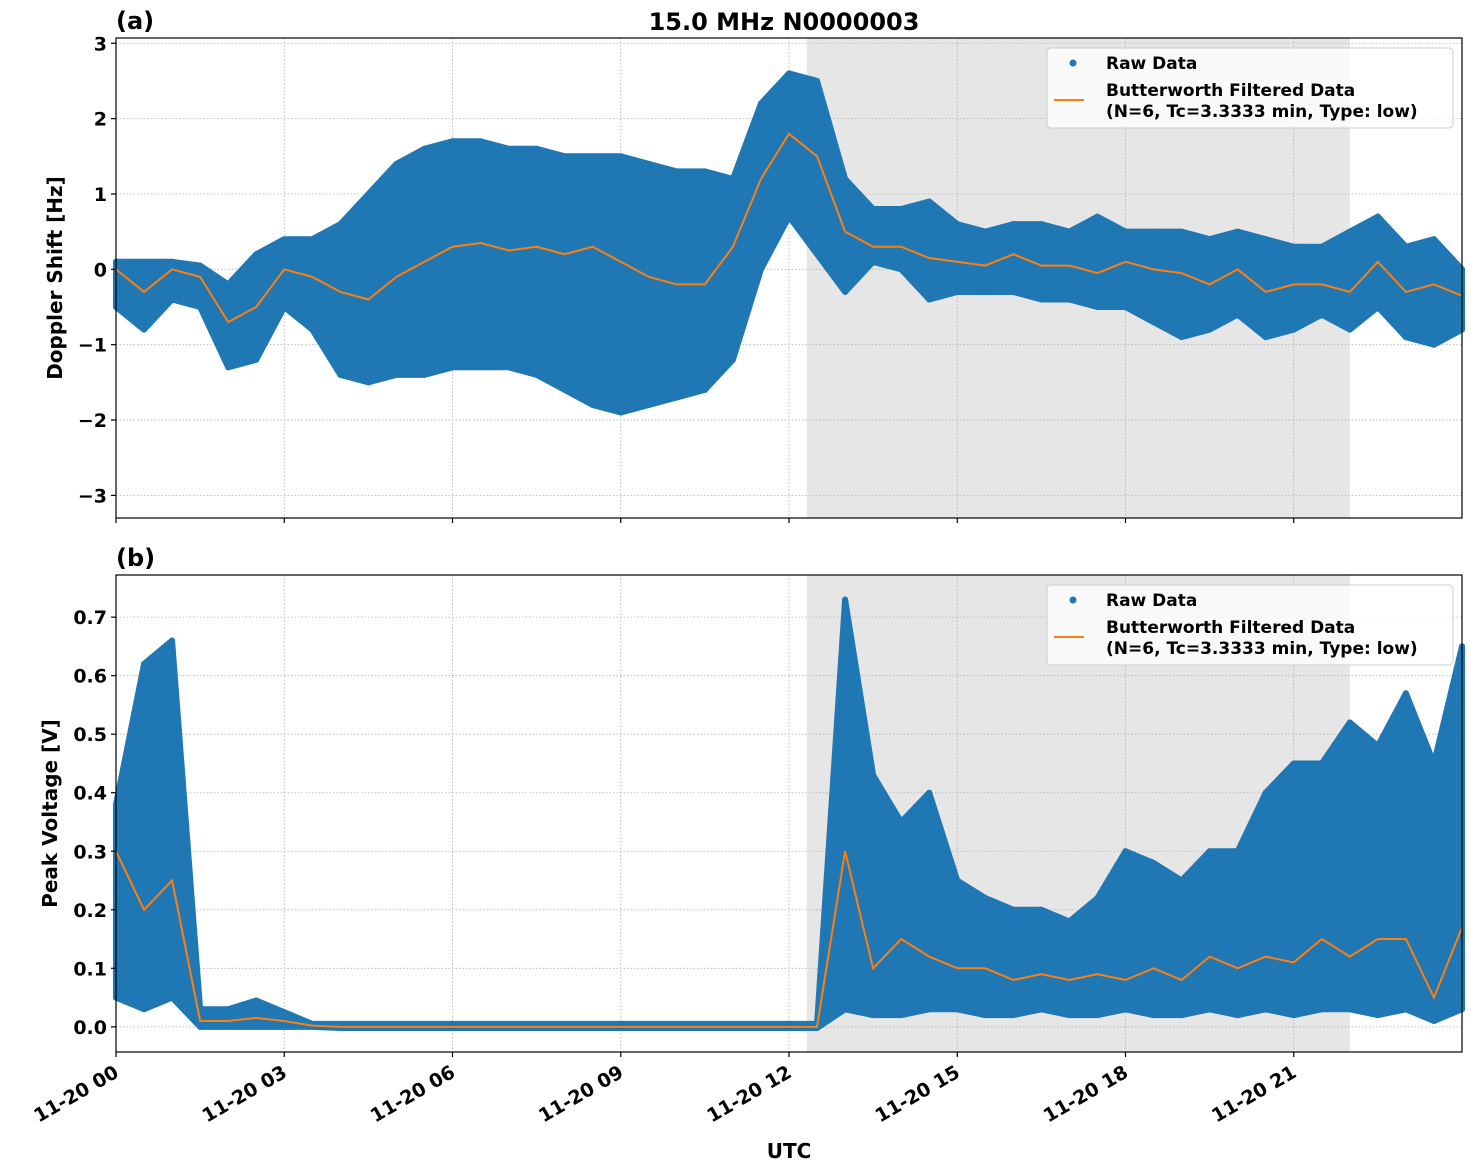 This screenshot has height=1176, width=1471. What do you see at coordinates (784, 22) in the screenshot?
I see `figure-title: 15.0 MHz N0000003` at bounding box center [784, 22].